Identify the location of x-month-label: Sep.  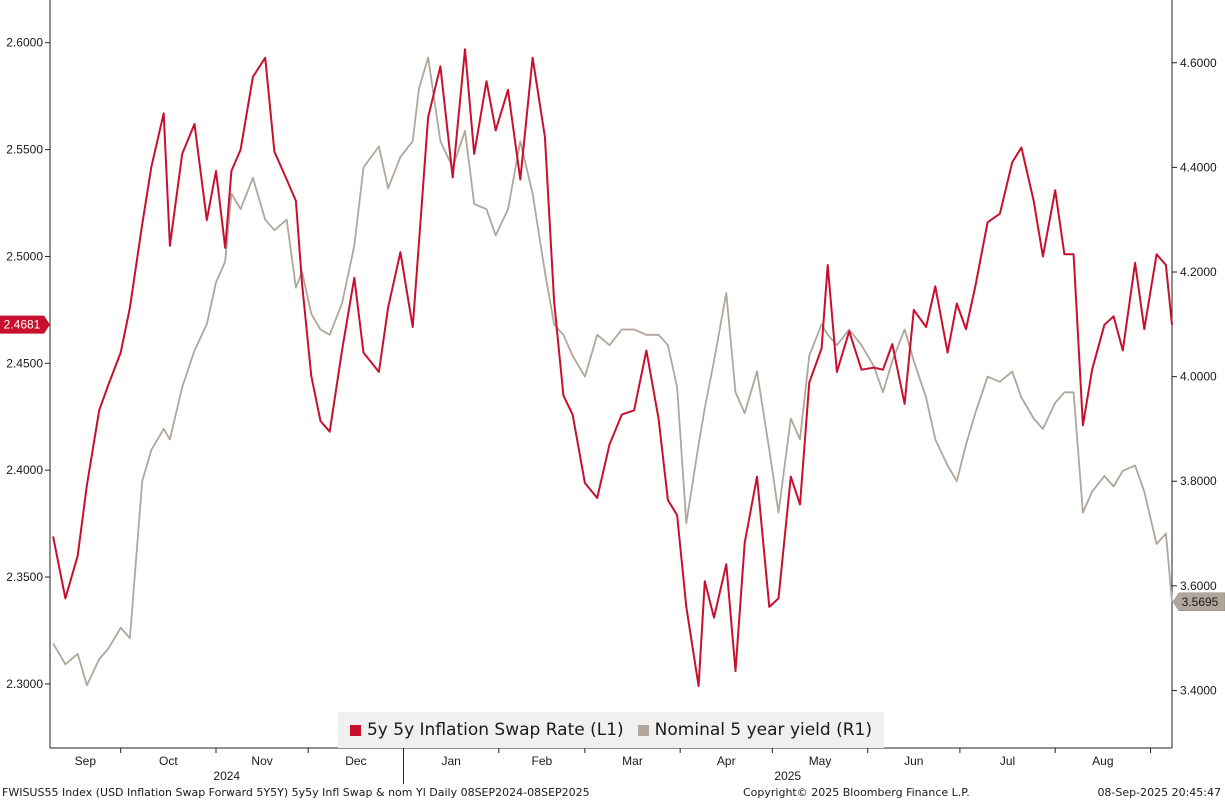
(86, 761).